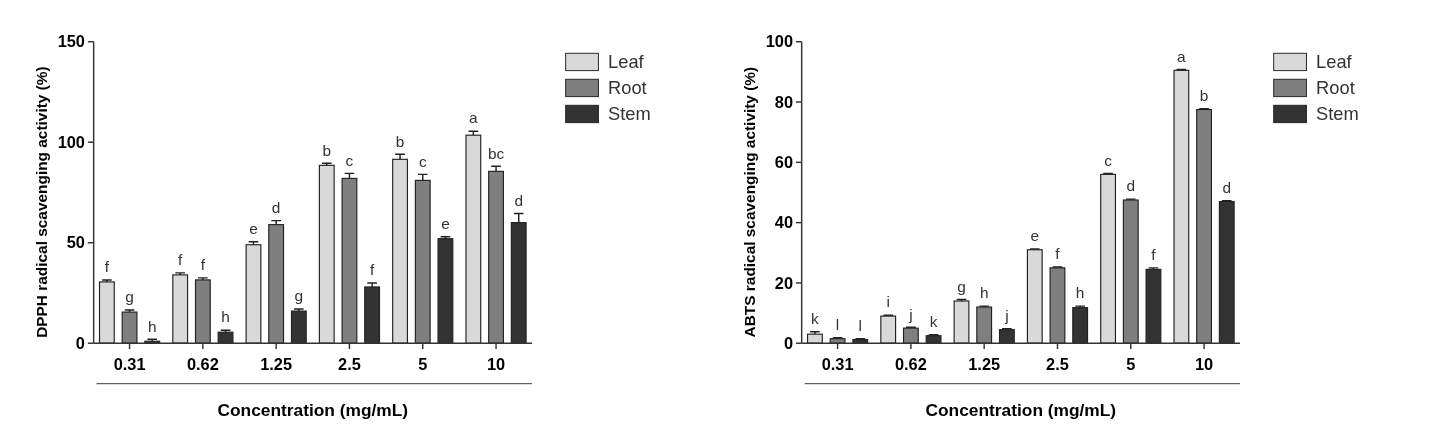 This screenshot has width=1429, height=436. What do you see at coordinates (750, 202) in the screenshot?
I see `y-axis-title: ABTS radical scavenging activity (%)` at bounding box center [750, 202].